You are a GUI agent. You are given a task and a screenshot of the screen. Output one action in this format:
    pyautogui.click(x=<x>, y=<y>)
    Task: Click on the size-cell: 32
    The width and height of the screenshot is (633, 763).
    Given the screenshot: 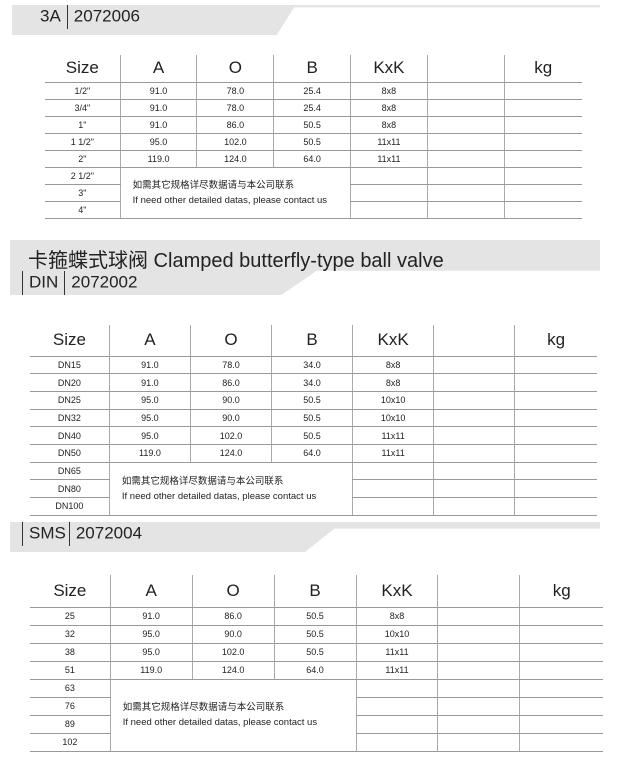 What is the action you would take?
    pyautogui.click(x=70, y=634)
    